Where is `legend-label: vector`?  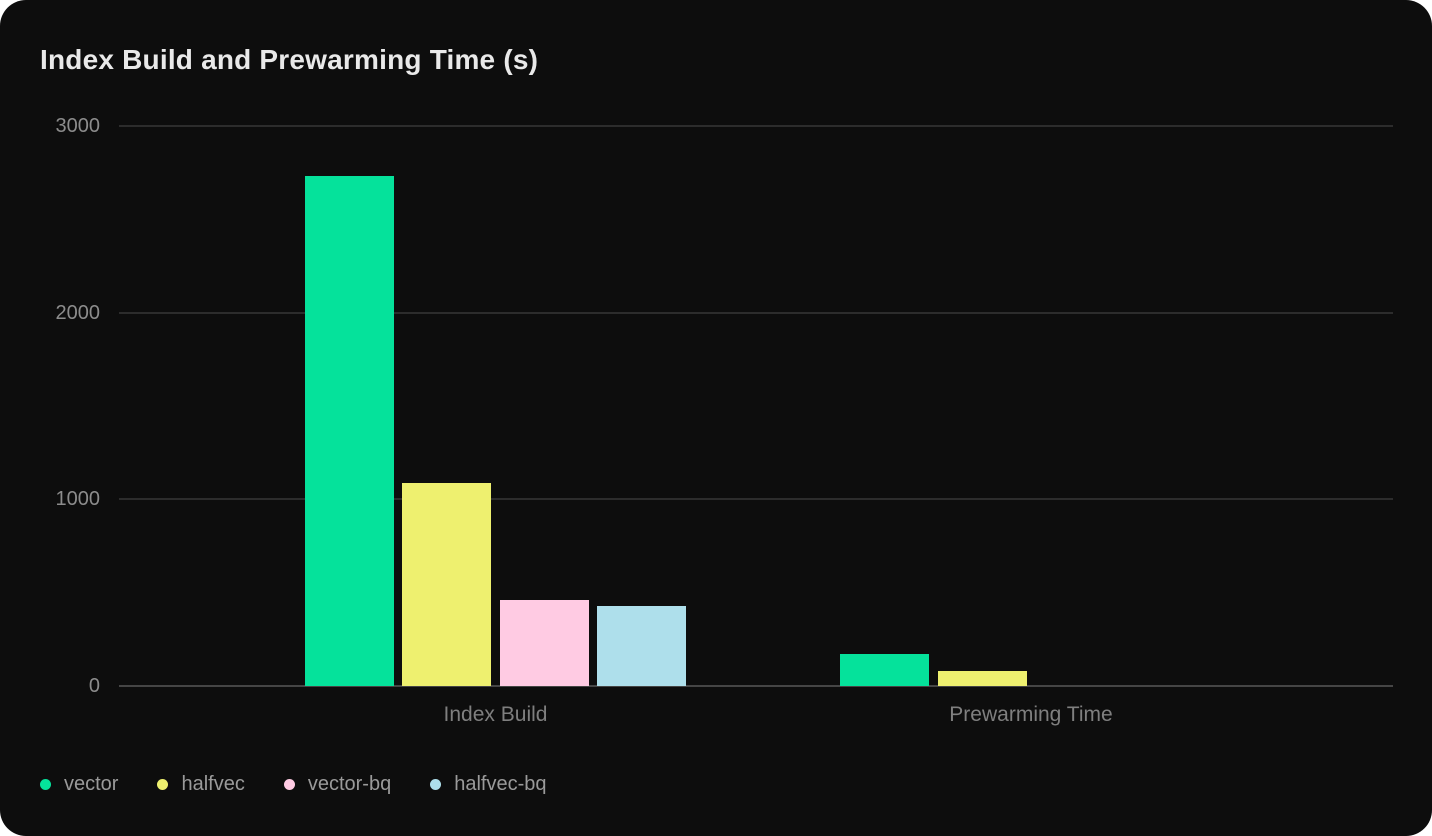 legend-label: vector is located at coordinates (91, 784).